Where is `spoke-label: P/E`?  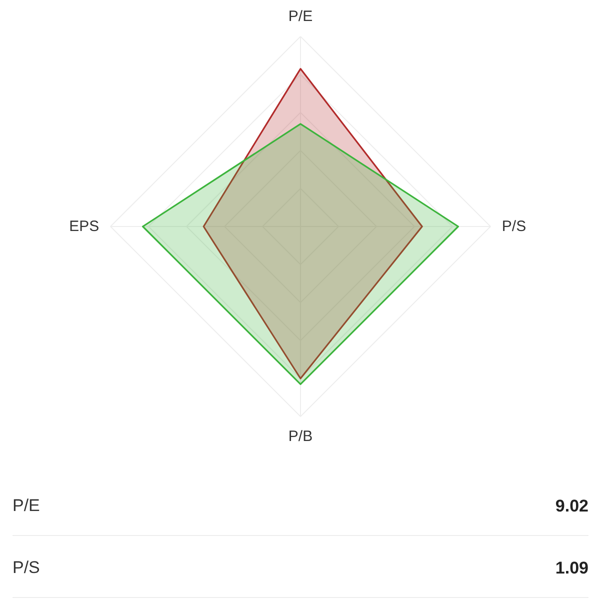 spoke-label: P/E is located at coordinates (300, 17).